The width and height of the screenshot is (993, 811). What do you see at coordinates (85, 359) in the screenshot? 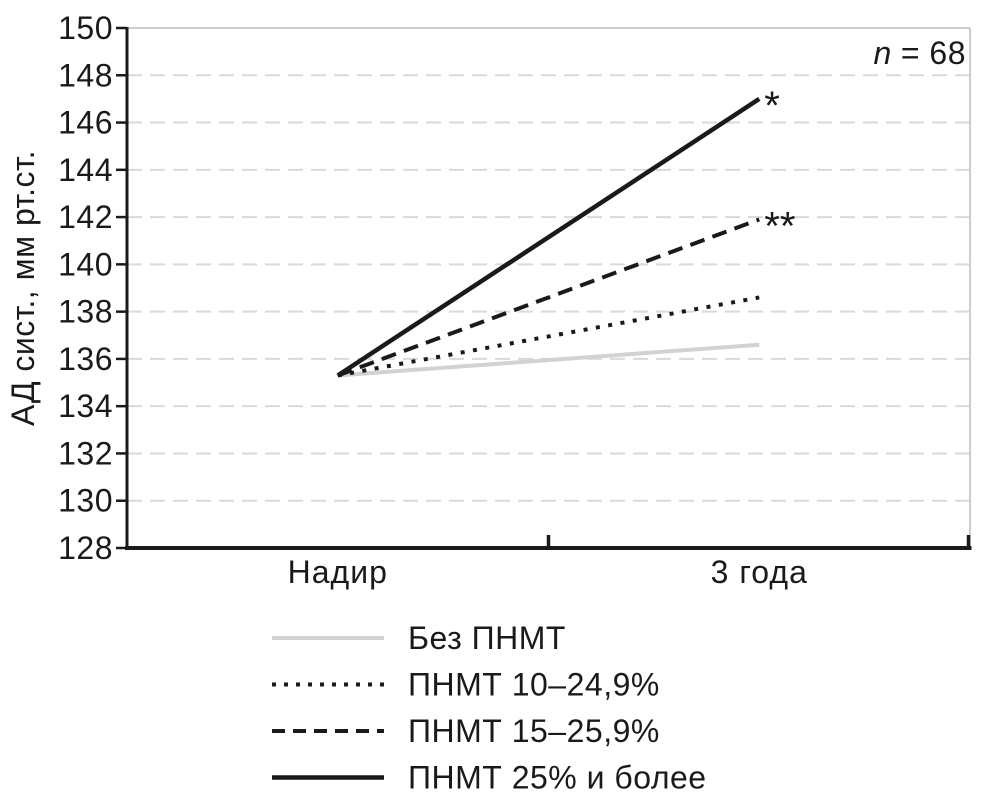
I see `y-tick-label-136: 136` at bounding box center [85, 359].